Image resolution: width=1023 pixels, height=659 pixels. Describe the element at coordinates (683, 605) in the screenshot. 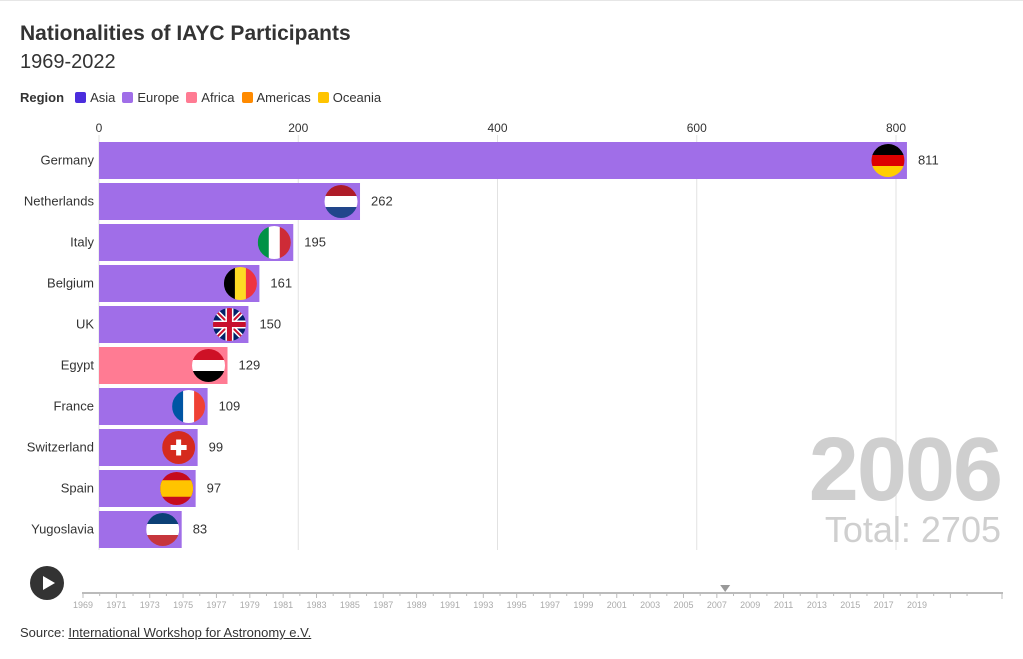

I see `timeline-year-label: 2005` at that location.